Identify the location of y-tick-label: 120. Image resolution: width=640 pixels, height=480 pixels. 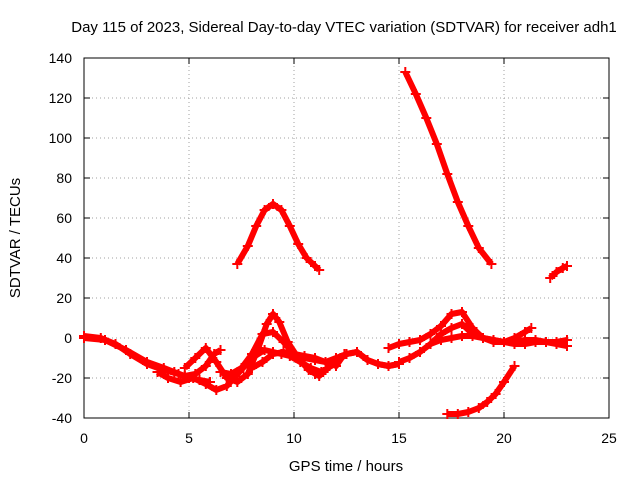
(61, 98).